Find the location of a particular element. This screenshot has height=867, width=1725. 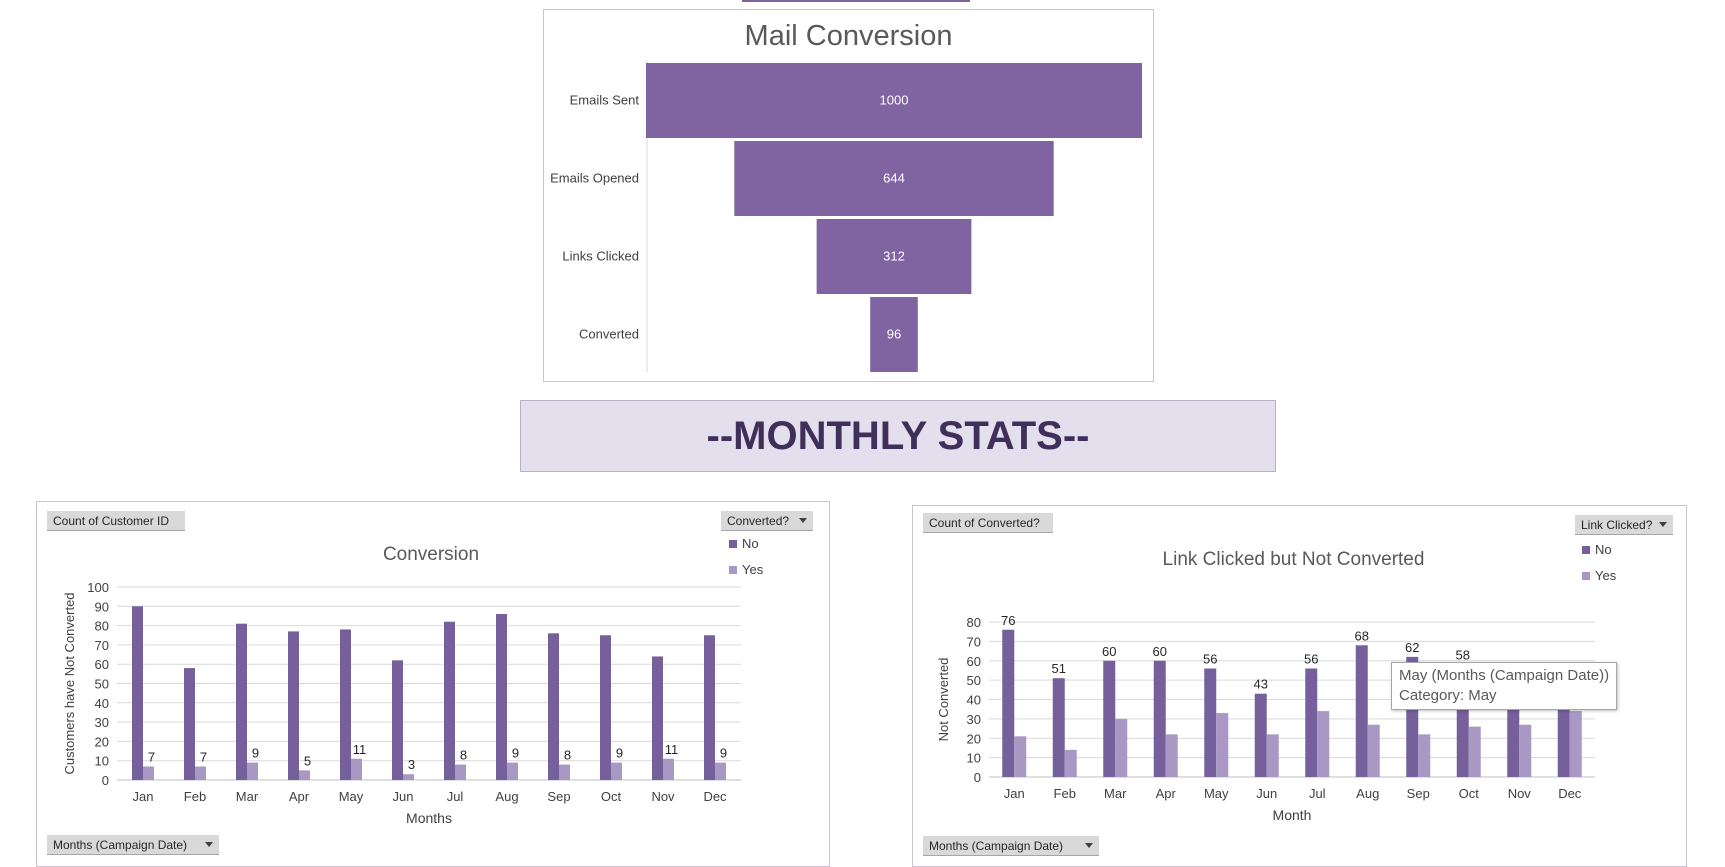

tooltip-line-2: Category: May is located at coordinates (1448, 695).